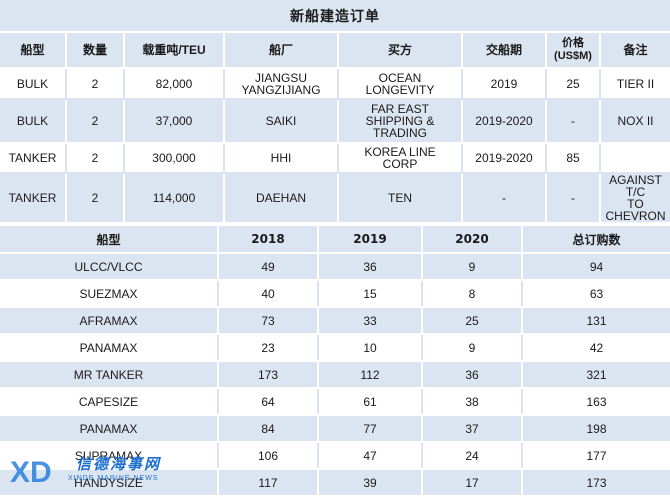  Describe the element at coordinates (109, 375) in the screenshot. I see `table-cell: MR TANKER` at that location.